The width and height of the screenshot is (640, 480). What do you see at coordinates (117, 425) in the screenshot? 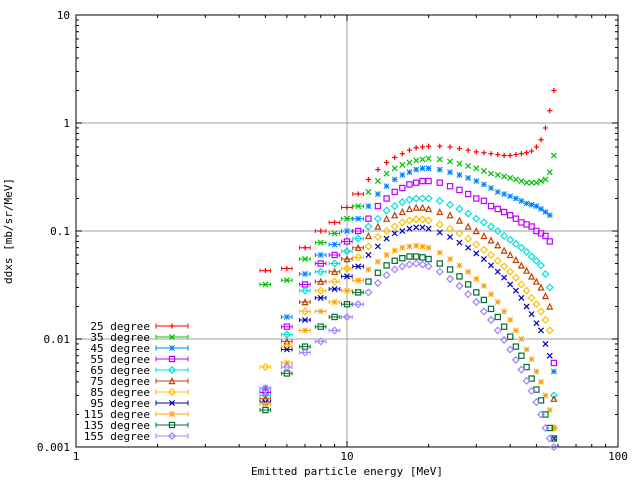
I see `legend-label: 135 degree` at bounding box center [117, 425].